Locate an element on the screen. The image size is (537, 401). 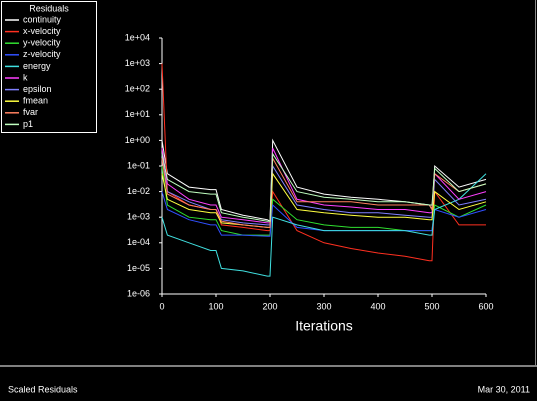
legend-label: continuity is located at coordinates (42, 19).